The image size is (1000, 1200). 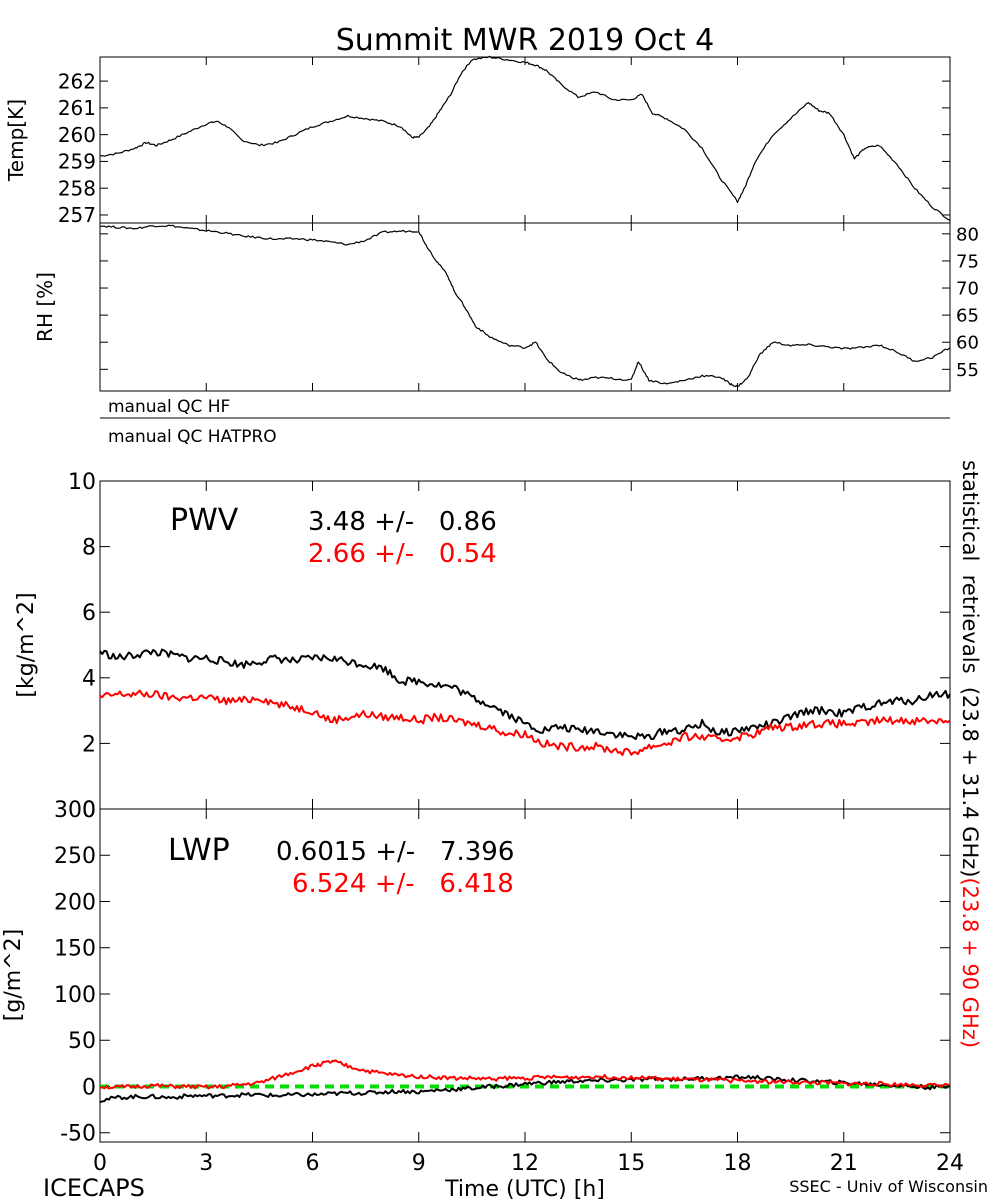 What do you see at coordinates (26, 644) in the screenshot?
I see `pwv-y-label: [kg/m^2]` at bounding box center [26, 644].